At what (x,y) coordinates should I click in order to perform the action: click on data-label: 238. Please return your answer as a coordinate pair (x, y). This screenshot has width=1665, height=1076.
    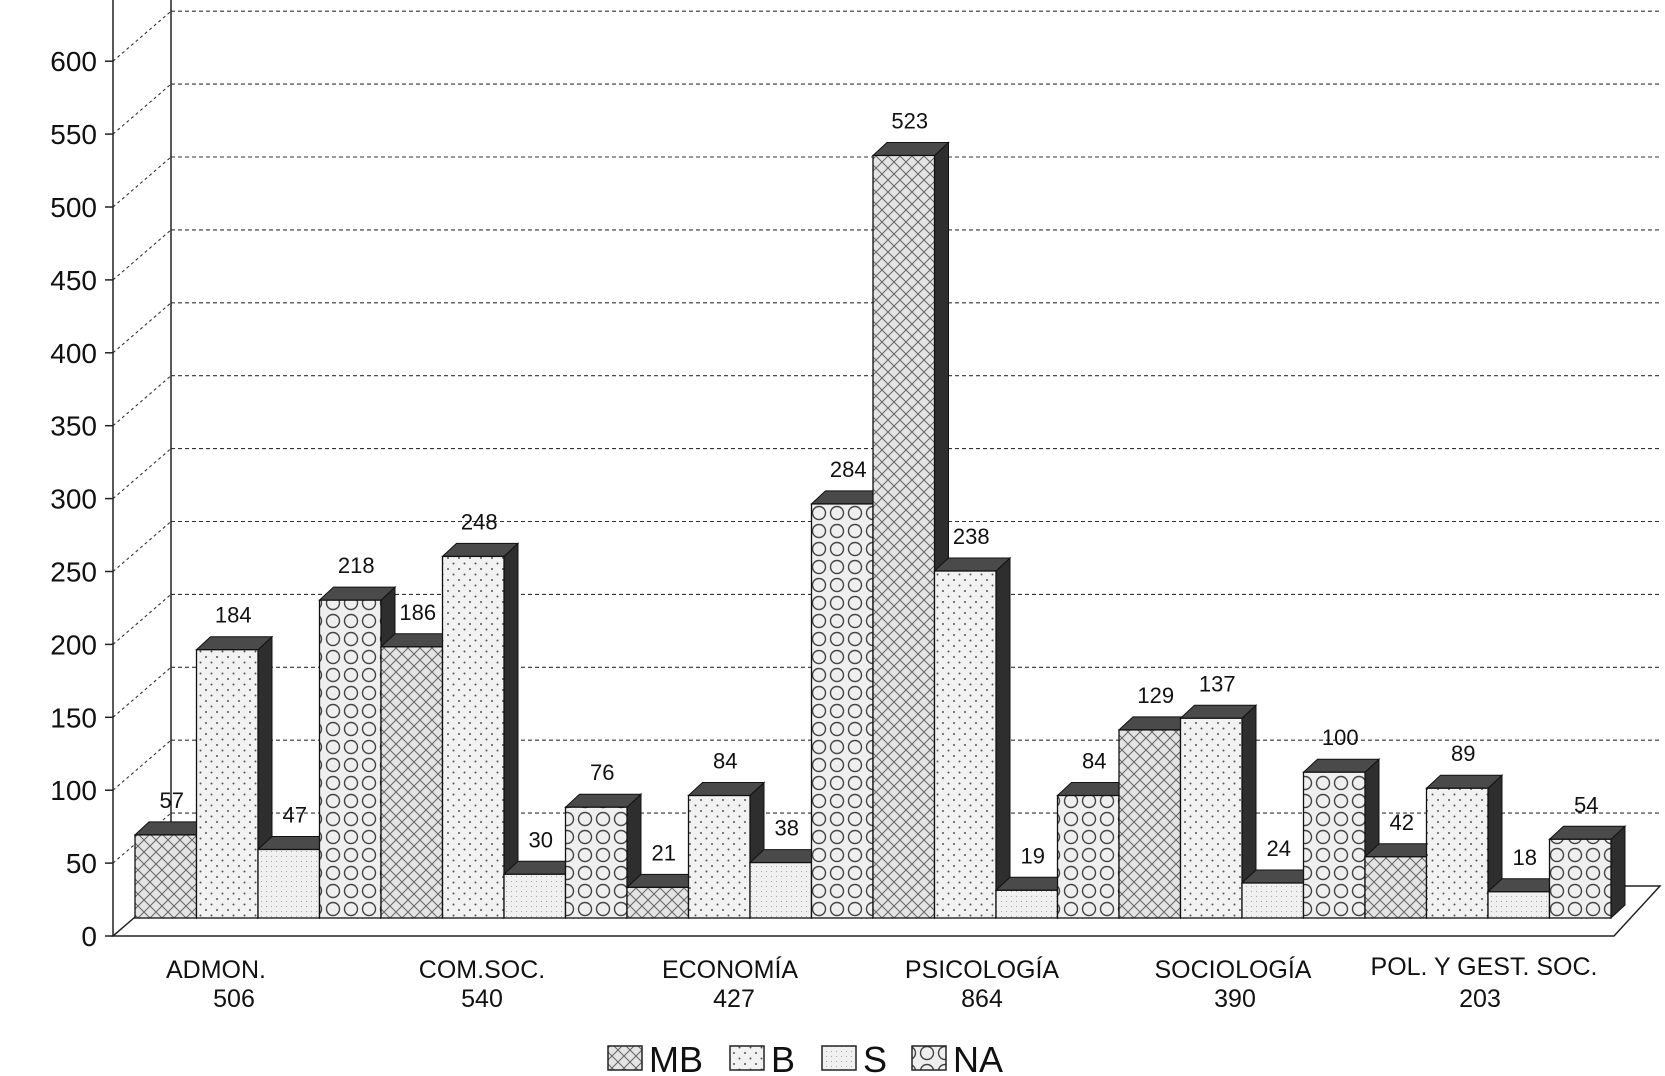
    Looking at the image, I should click on (971, 536).